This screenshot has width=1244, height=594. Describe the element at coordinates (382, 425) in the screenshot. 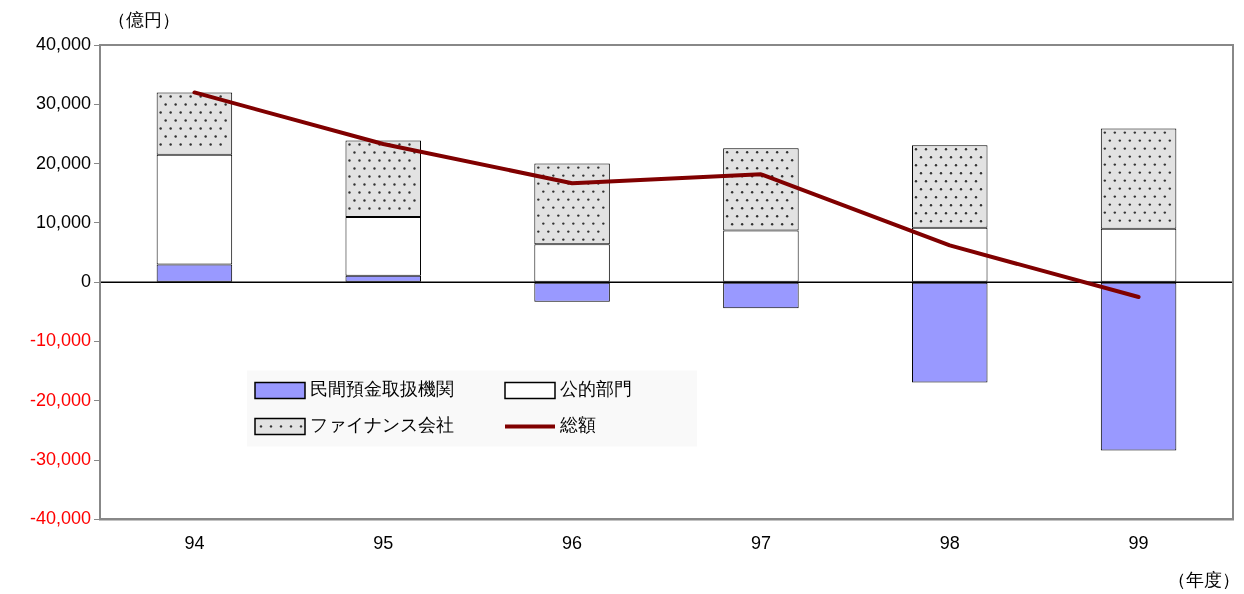

I see `legend-label: ファイナンス会社` at that location.